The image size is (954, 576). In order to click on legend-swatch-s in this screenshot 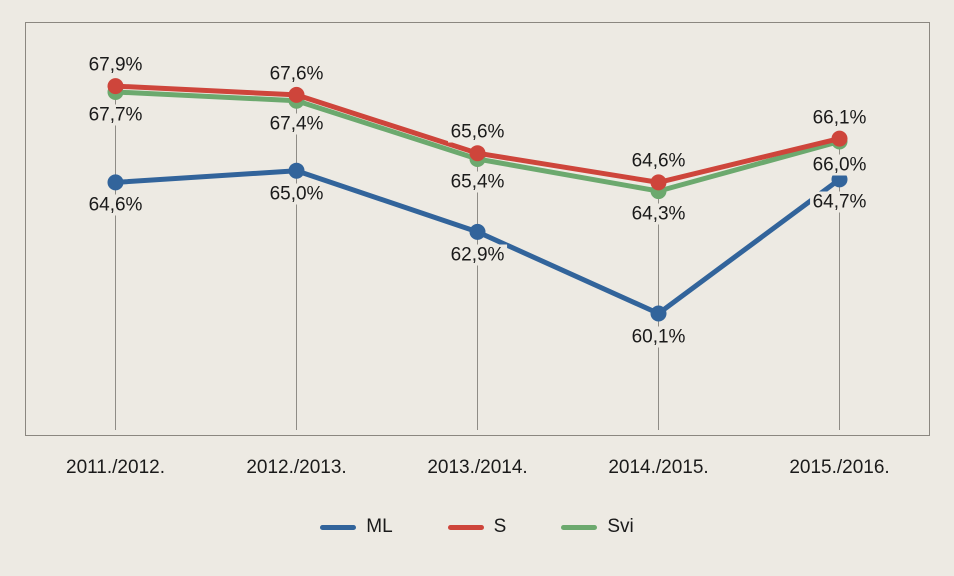, I will do `click(465, 527)`.